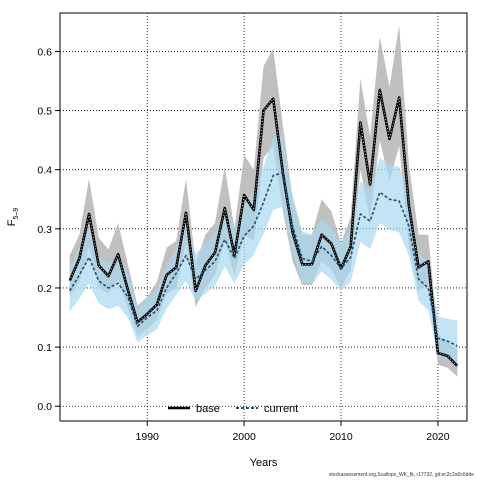 Image resolution: width=480 pixels, height=480 pixels. I want to click on y-tick-label-0.6: 0.6, so click(44, 52).